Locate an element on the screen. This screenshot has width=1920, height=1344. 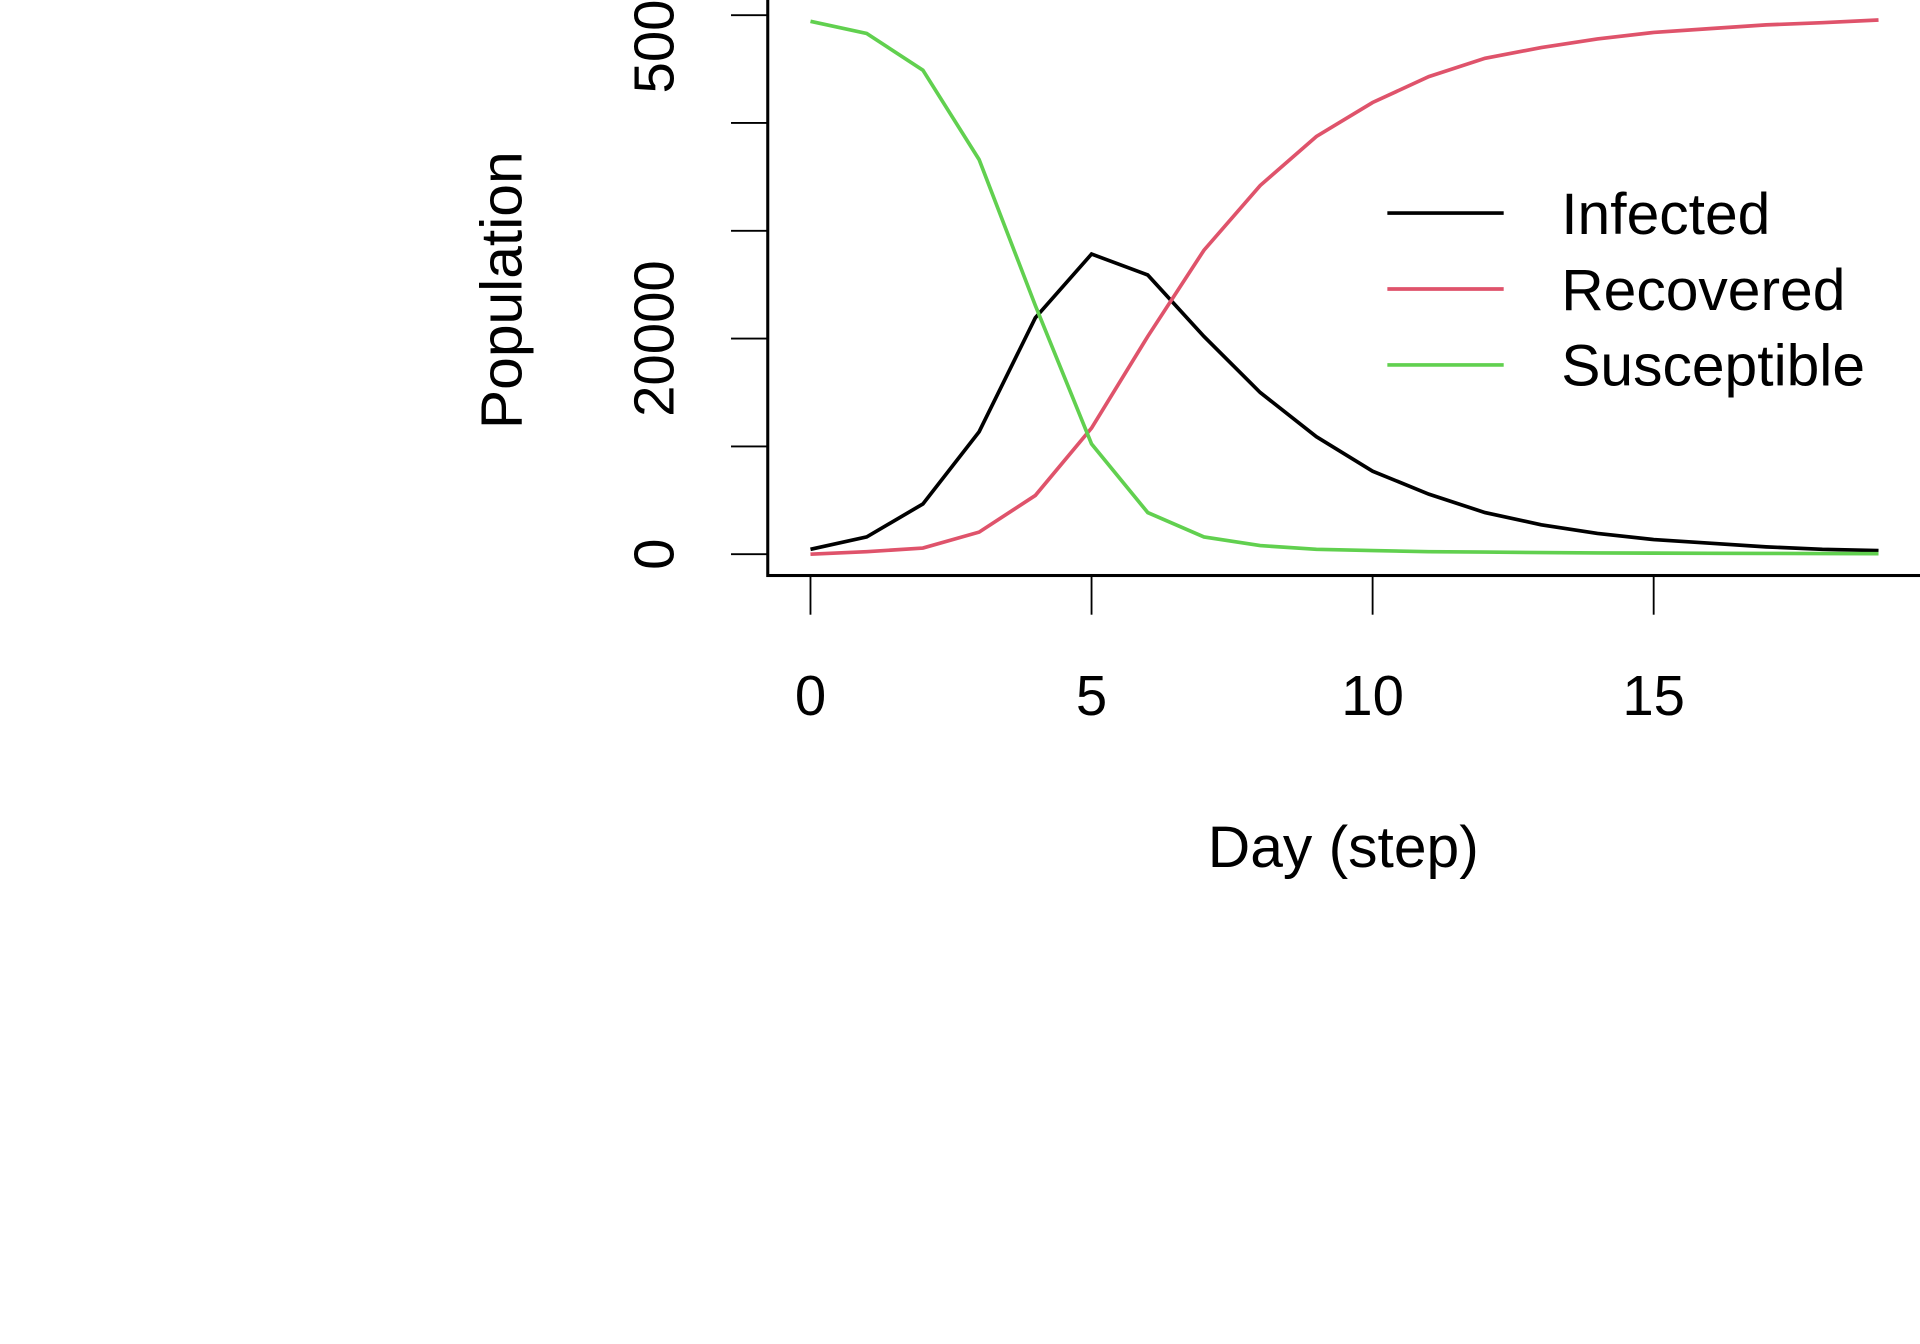
legend-label: Recovered is located at coordinates (1703, 290).